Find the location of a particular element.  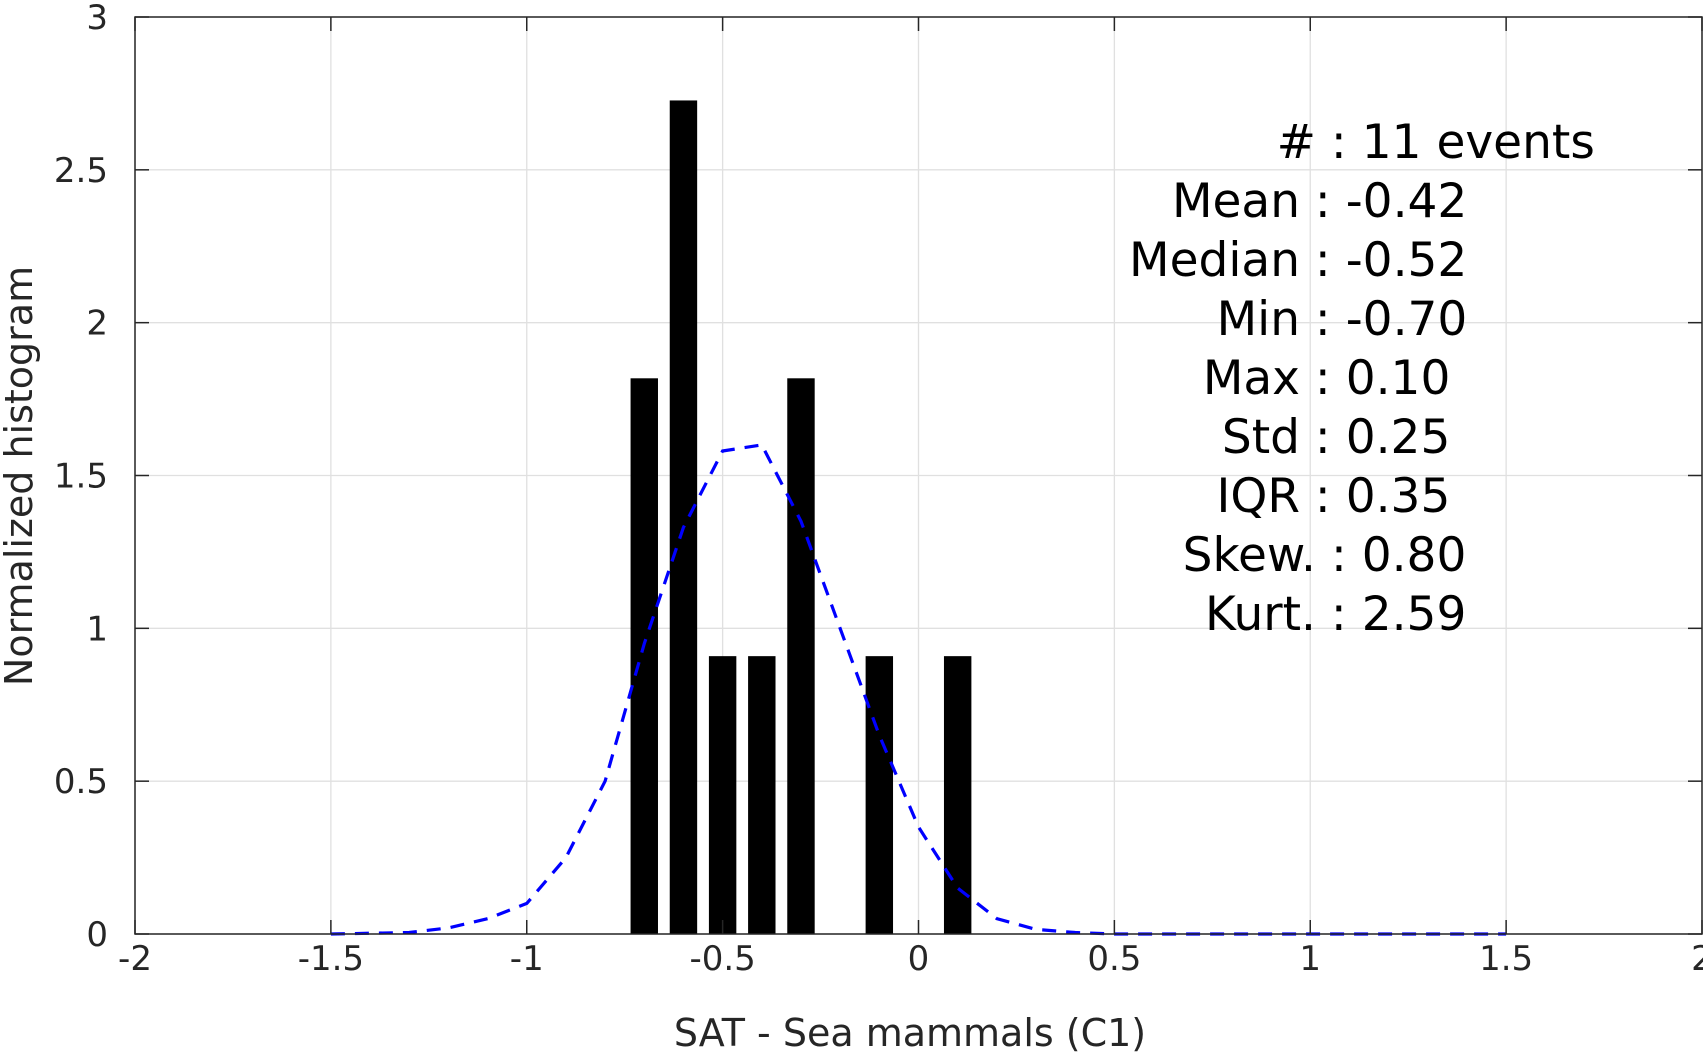

stat-line-max: Max : 0.10 is located at coordinates (1327, 378).